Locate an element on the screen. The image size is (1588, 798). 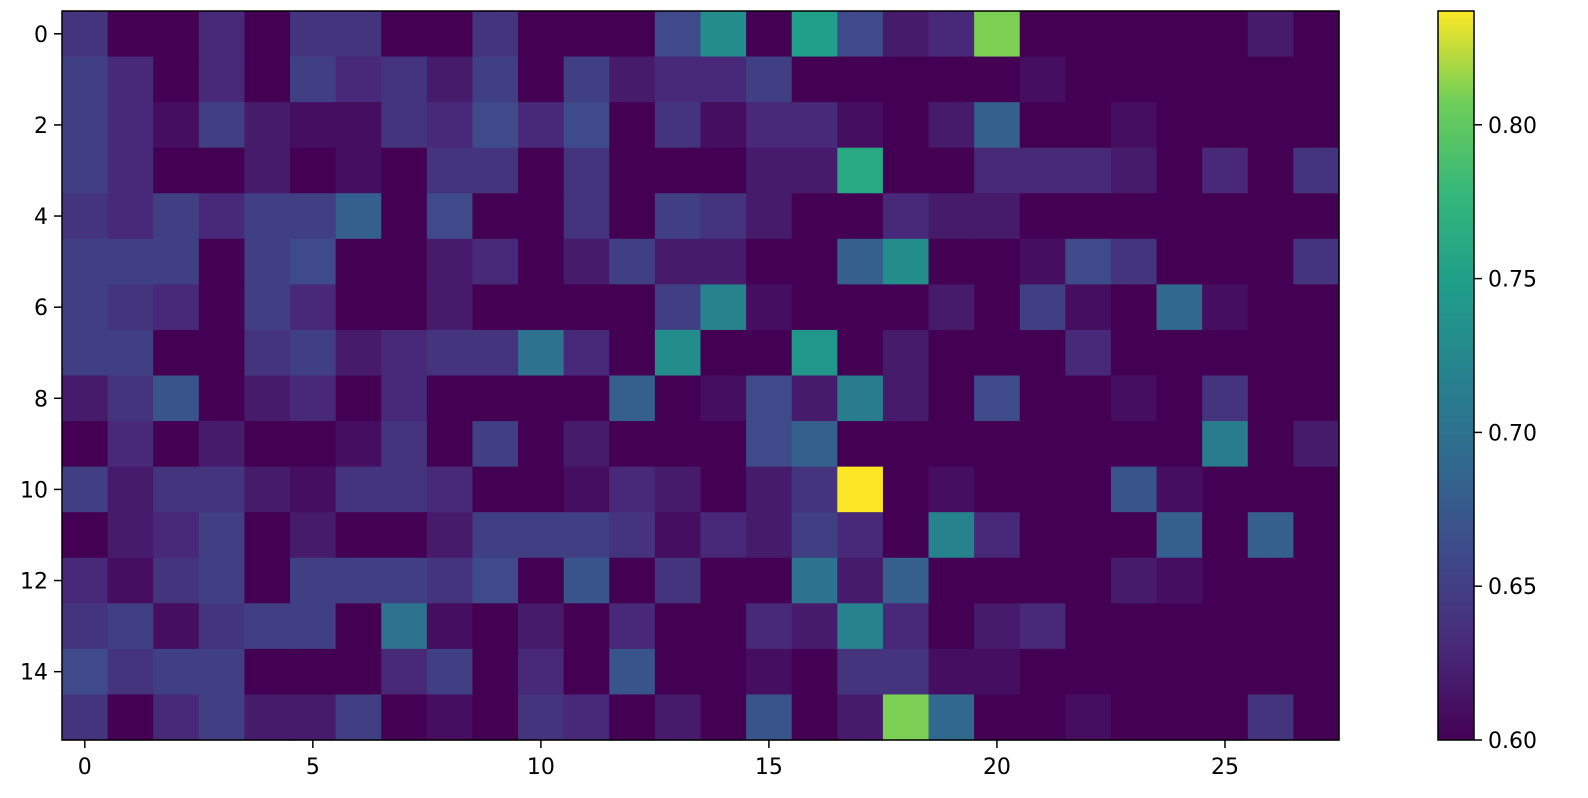
x-tick-label: 10 is located at coordinates (541, 767).